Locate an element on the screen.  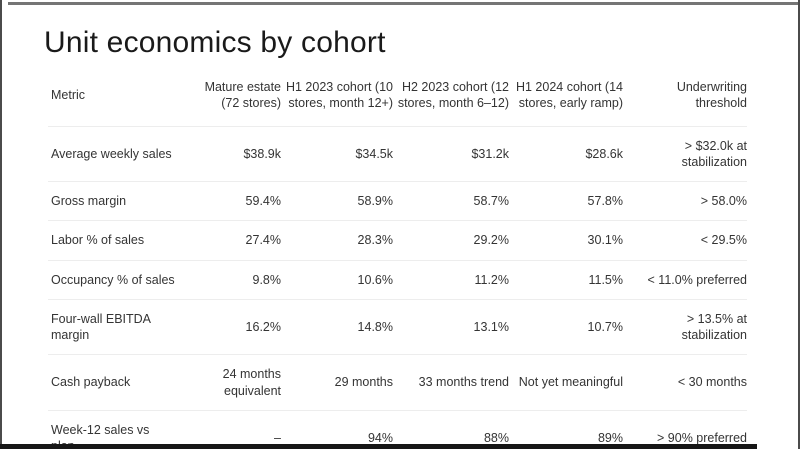
value-cell: 29 months is located at coordinates (363, 382).